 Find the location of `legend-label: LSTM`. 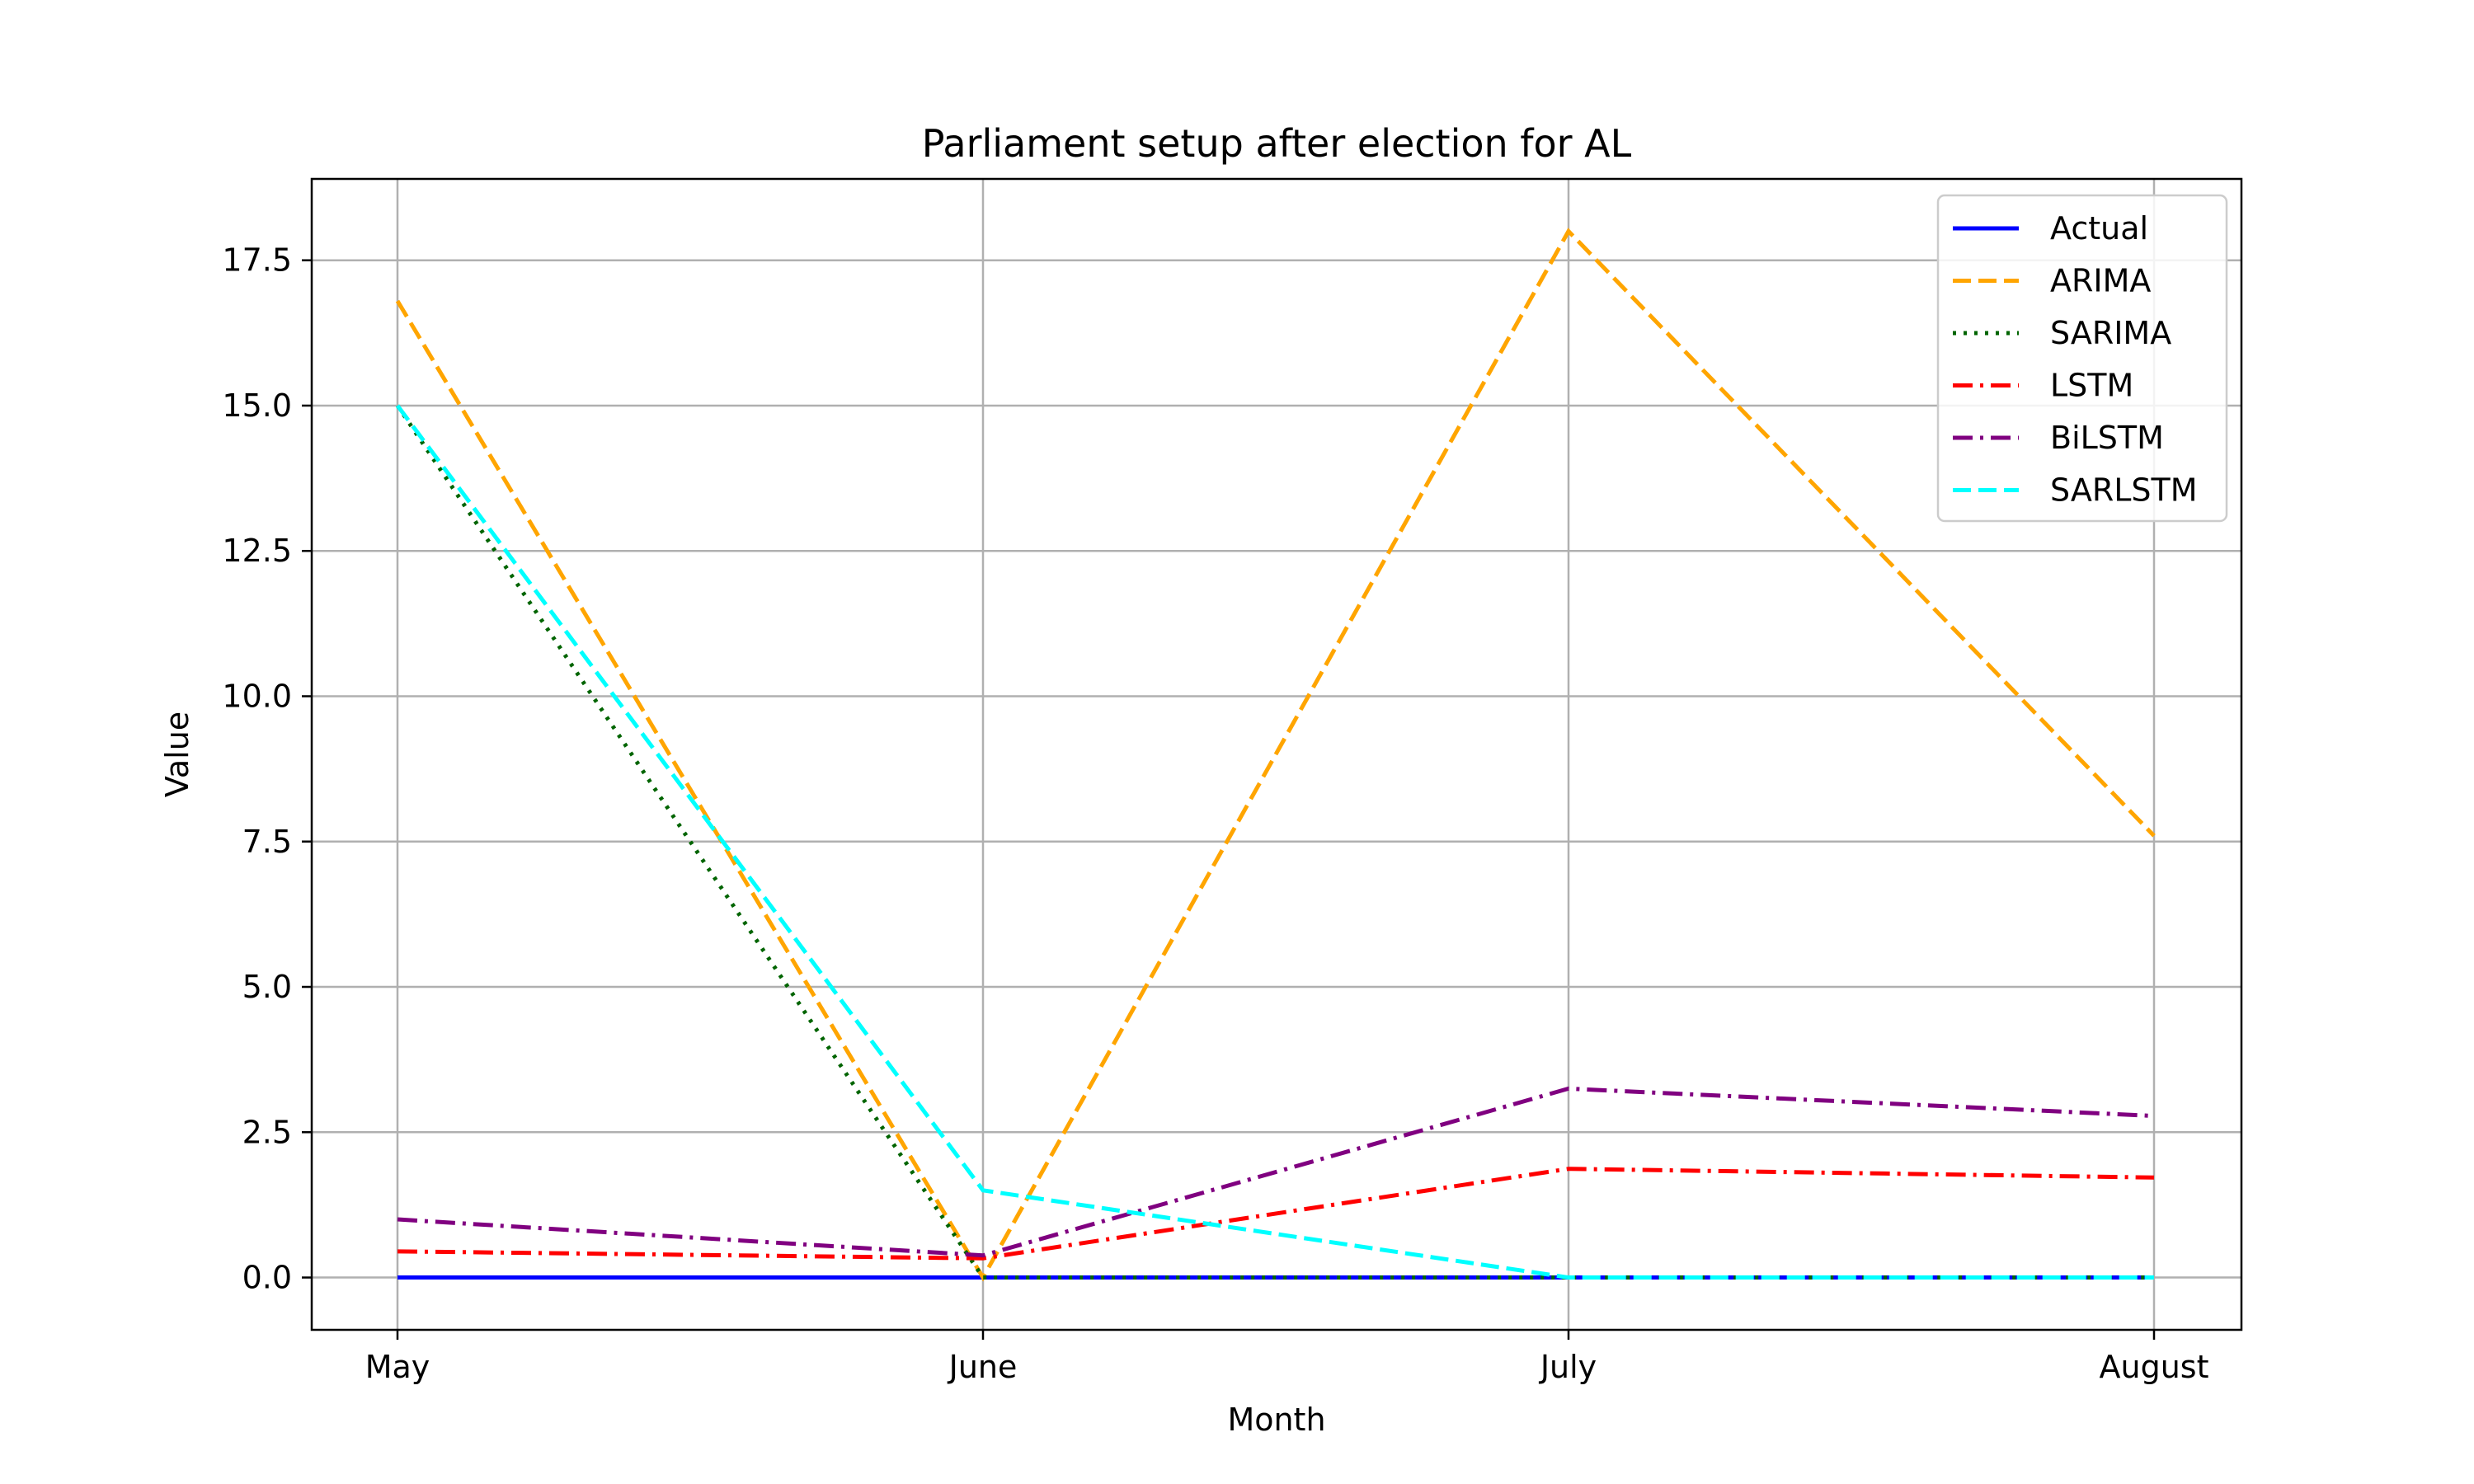

legend-label: LSTM is located at coordinates (2091, 386).